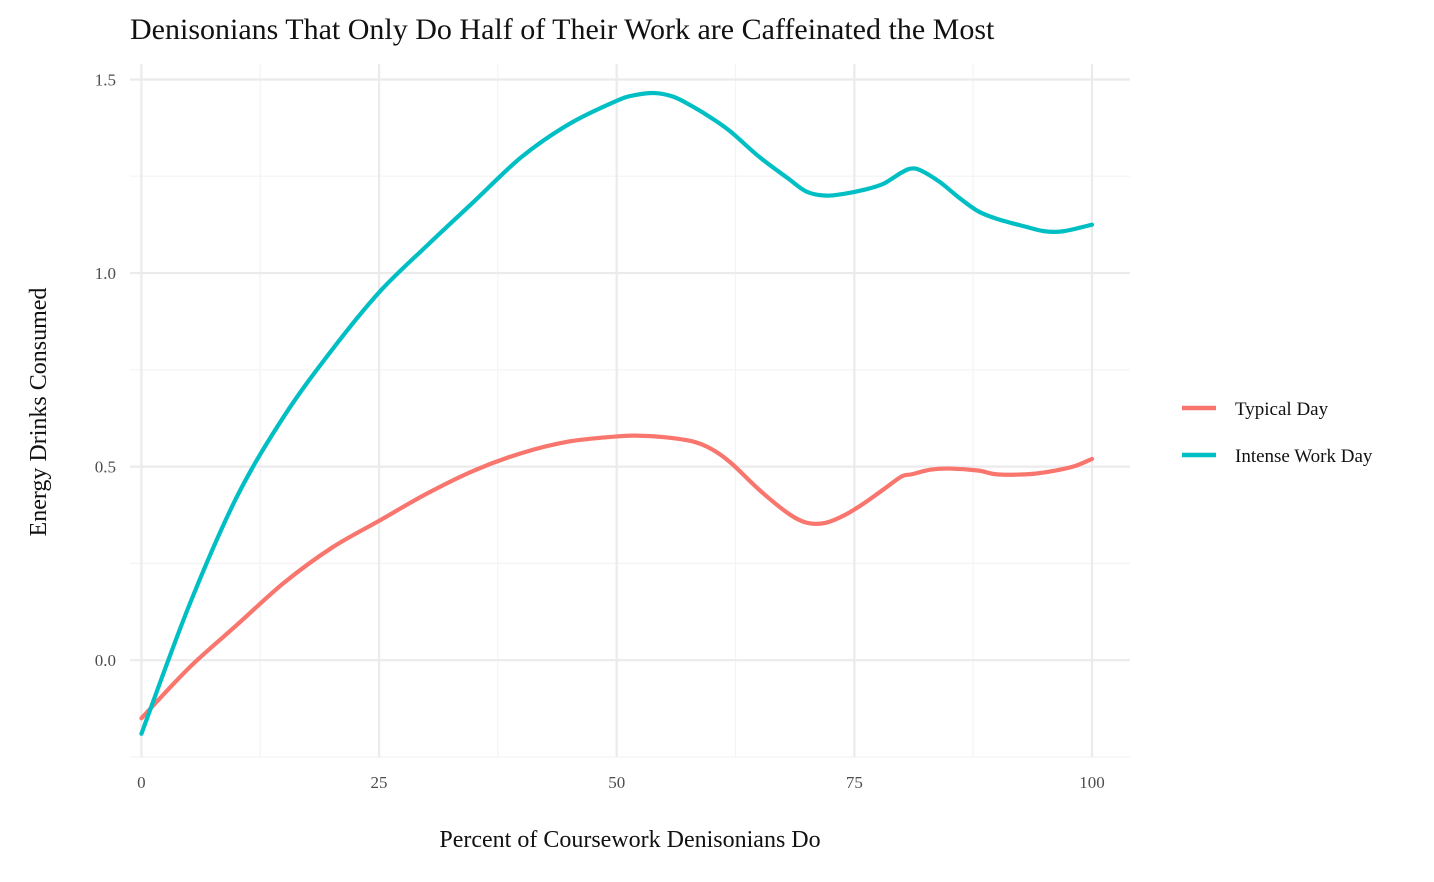  What do you see at coordinates (616, 782) in the screenshot?
I see `x-tick-label: 50` at bounding box center [616, 782].